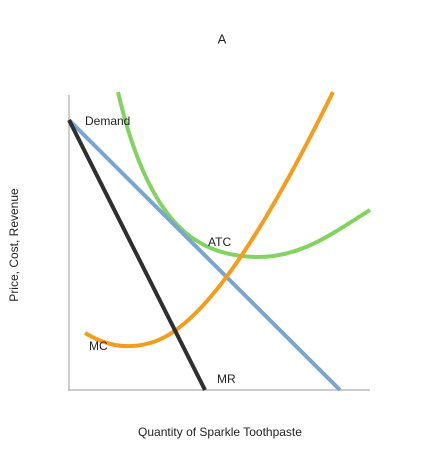 The height and width of the screenshot is (450, 436). What do you see at coordinates (222, 38) in the screenshot?
I see `title: A` at bounding box center [222, 38].